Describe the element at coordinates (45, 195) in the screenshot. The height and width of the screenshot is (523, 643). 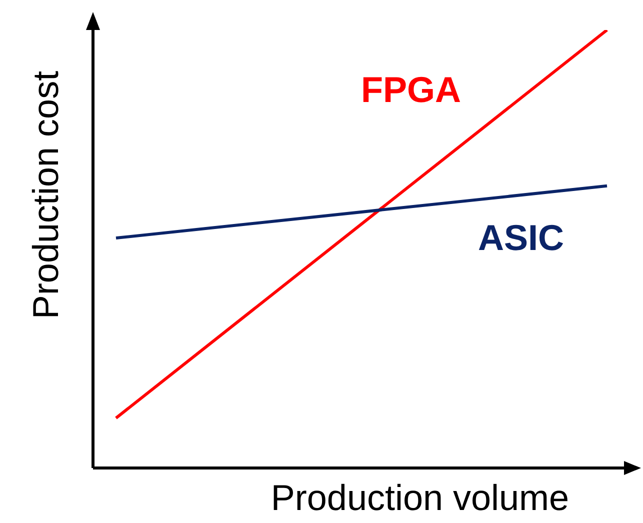
I see `y-axis-title: Production cost` at that location.